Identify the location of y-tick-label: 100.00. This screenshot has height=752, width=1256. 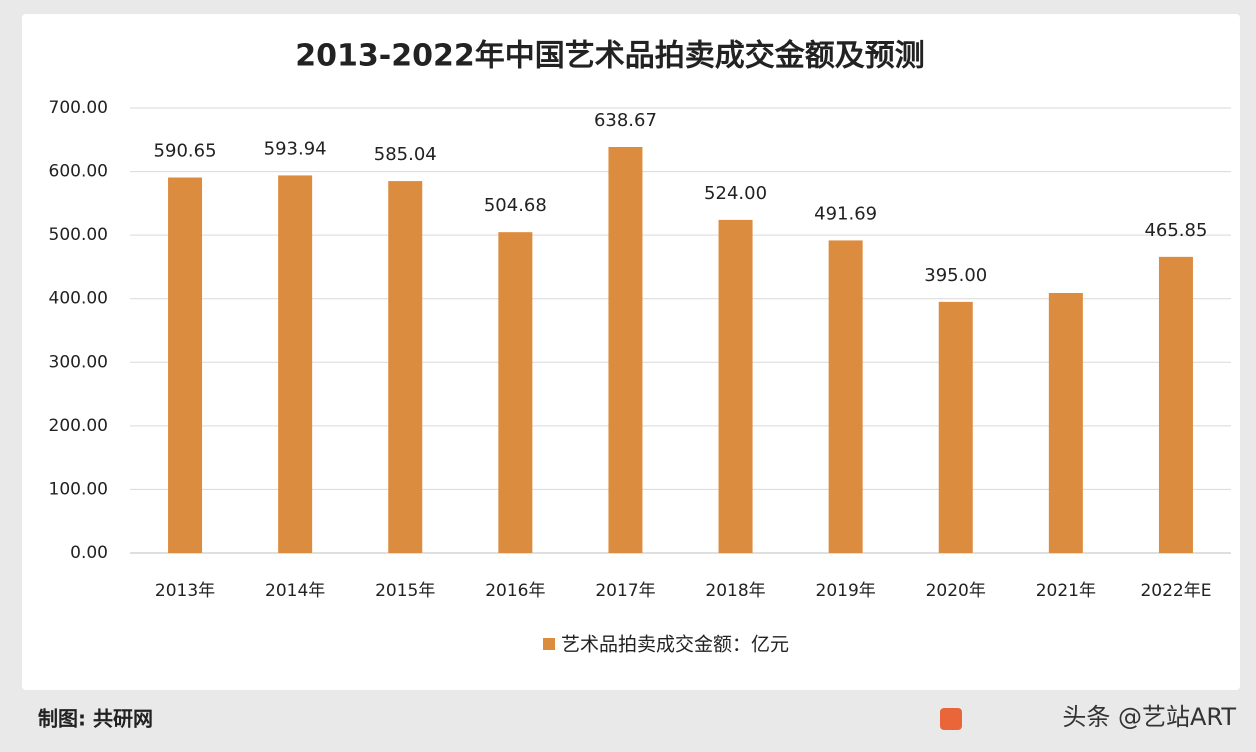
(78, 489).